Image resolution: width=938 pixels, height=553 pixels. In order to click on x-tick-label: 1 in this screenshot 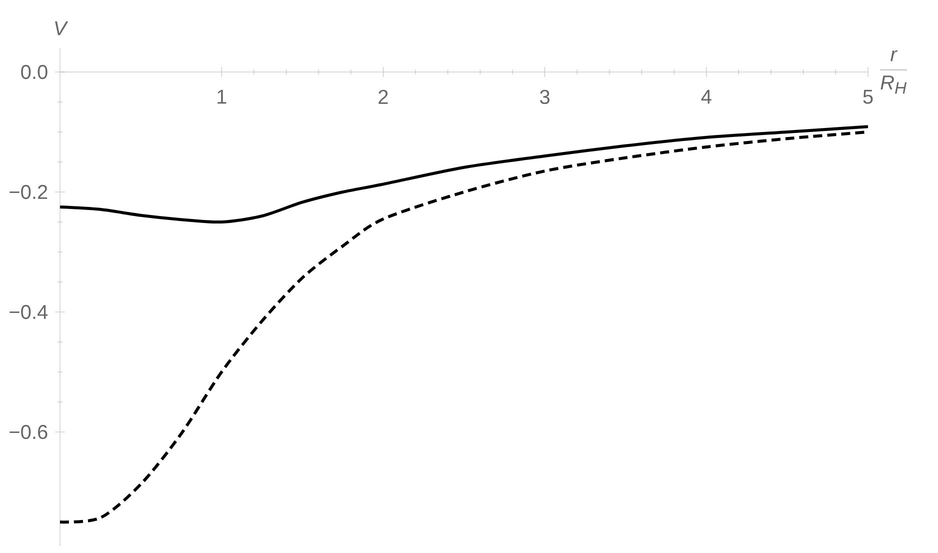, I will do `click(222, 97)`.